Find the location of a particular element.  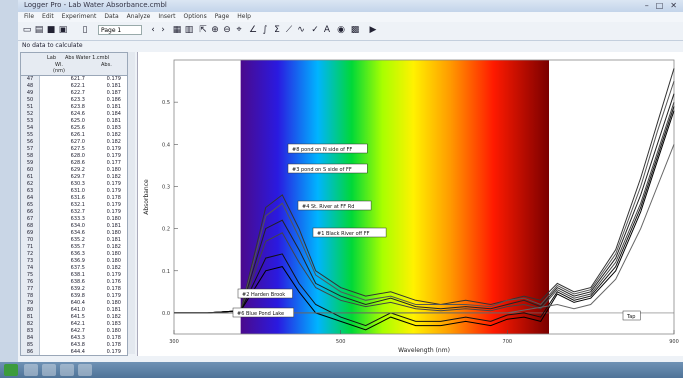

row-number: 56 is located at coordinates (30, 142).